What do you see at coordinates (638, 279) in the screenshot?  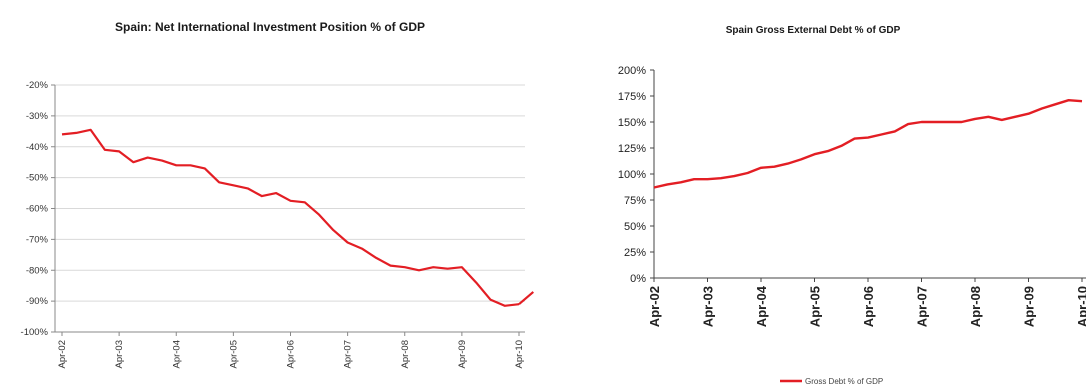 I see `y-tick-label: 0%` at bounding box center [638, 279].